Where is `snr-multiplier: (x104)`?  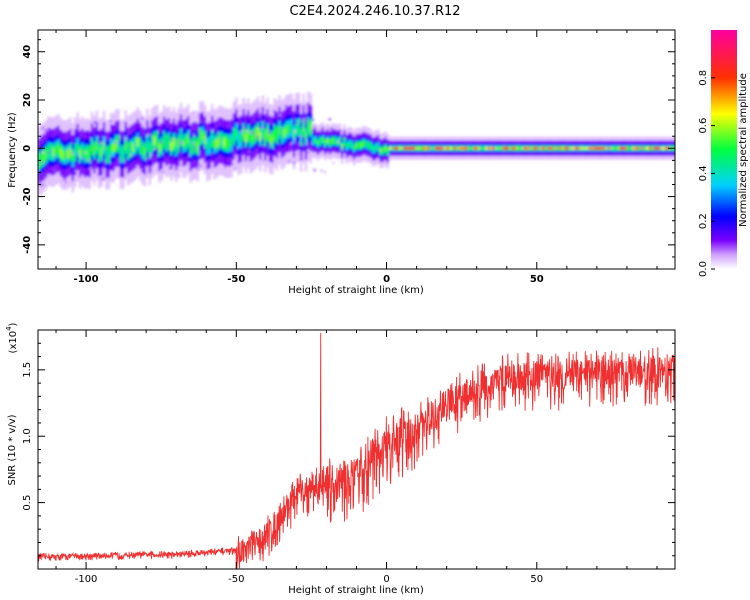 snr-multiplier: (x104) is located at coordinates (12, 337).